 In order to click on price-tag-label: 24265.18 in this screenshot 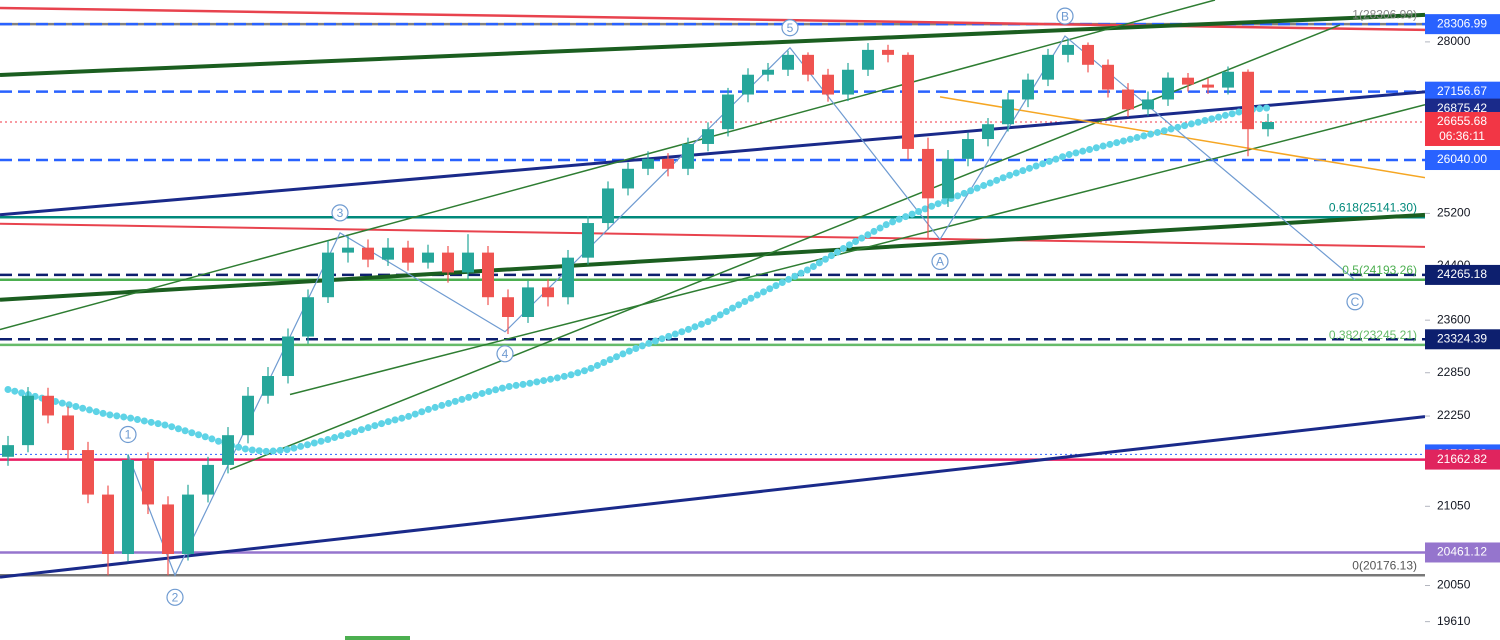, I will do `click(1462, 274)`.